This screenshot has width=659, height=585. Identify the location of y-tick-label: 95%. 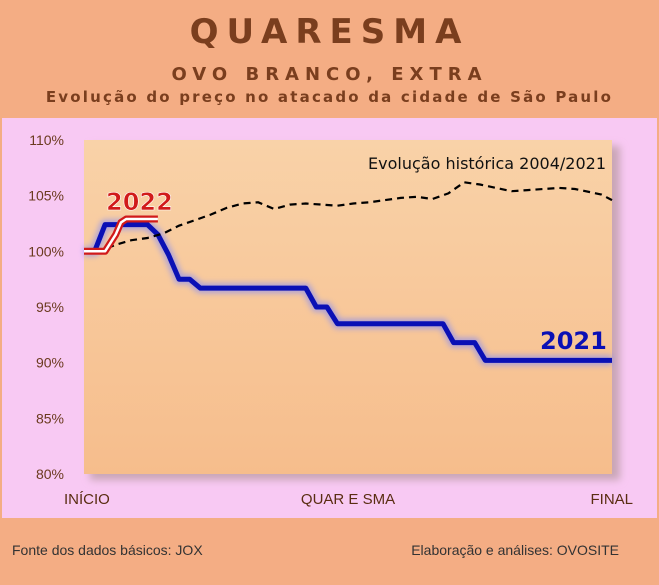
(50, 307).